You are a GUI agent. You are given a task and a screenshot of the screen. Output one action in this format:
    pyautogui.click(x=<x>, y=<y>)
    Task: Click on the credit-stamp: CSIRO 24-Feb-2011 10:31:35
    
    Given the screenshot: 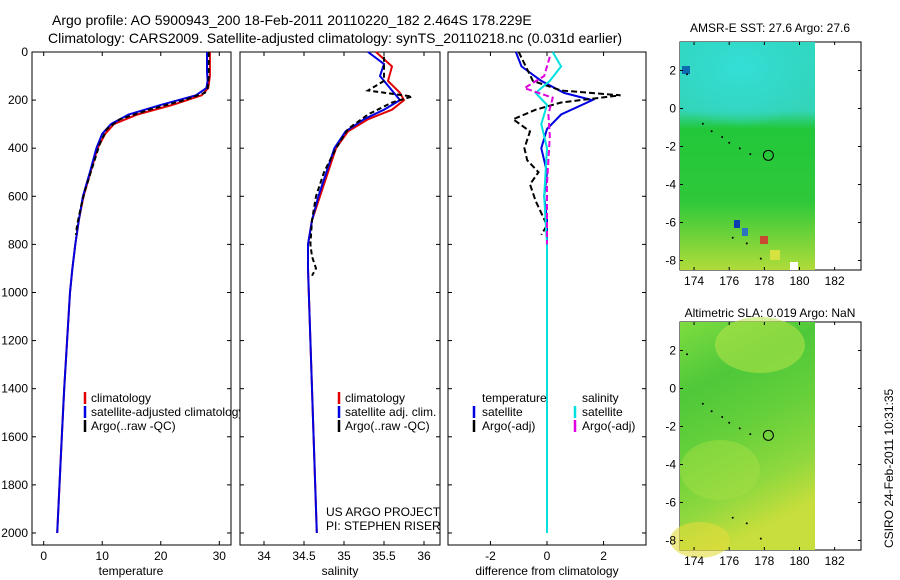 What is the action you would take?
    pyautogui.click(x=889, y=468)
    